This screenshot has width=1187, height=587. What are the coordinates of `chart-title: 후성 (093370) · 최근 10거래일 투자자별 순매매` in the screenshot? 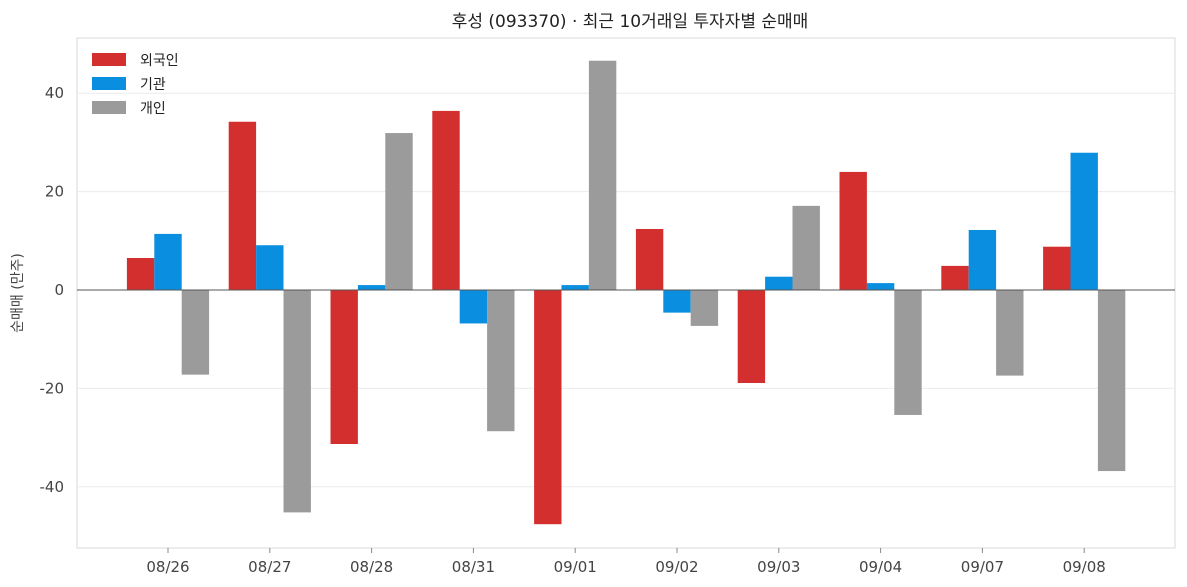 It's located at (630, 22).